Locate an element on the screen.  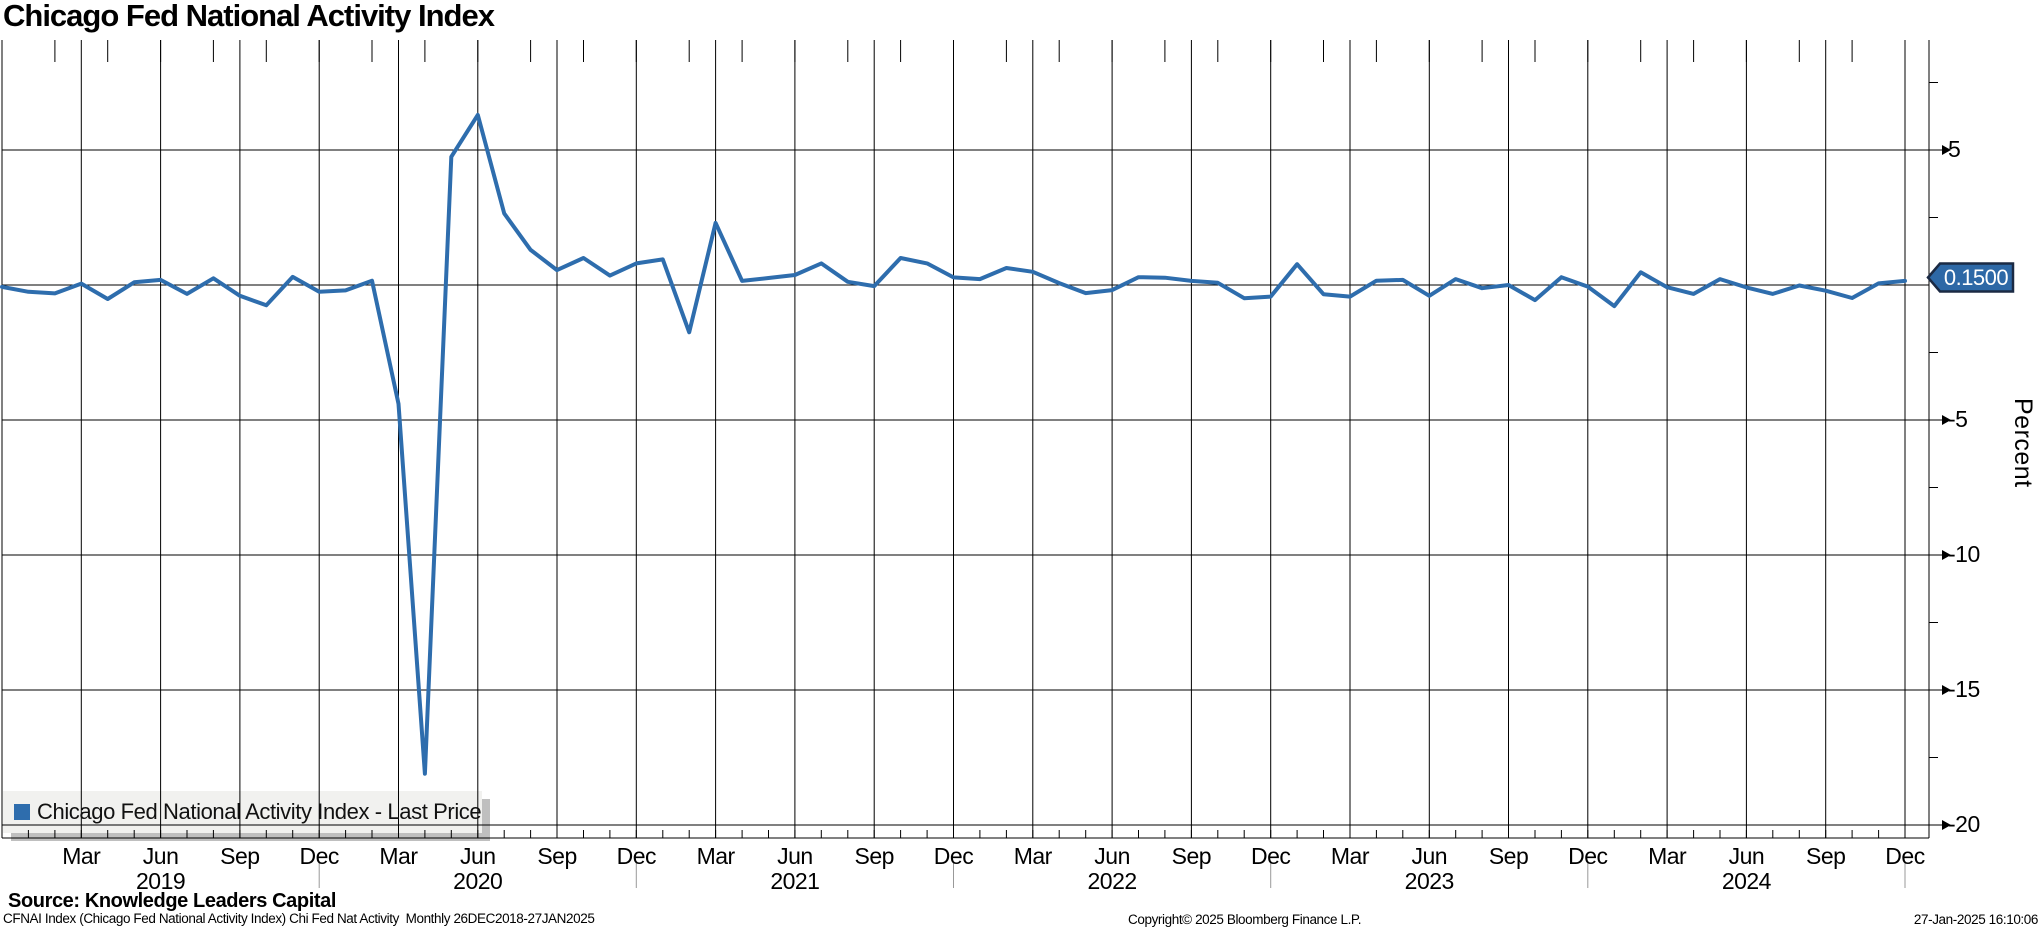
y-axis-tick-label: -5 is located at coordinates (1958, 419).